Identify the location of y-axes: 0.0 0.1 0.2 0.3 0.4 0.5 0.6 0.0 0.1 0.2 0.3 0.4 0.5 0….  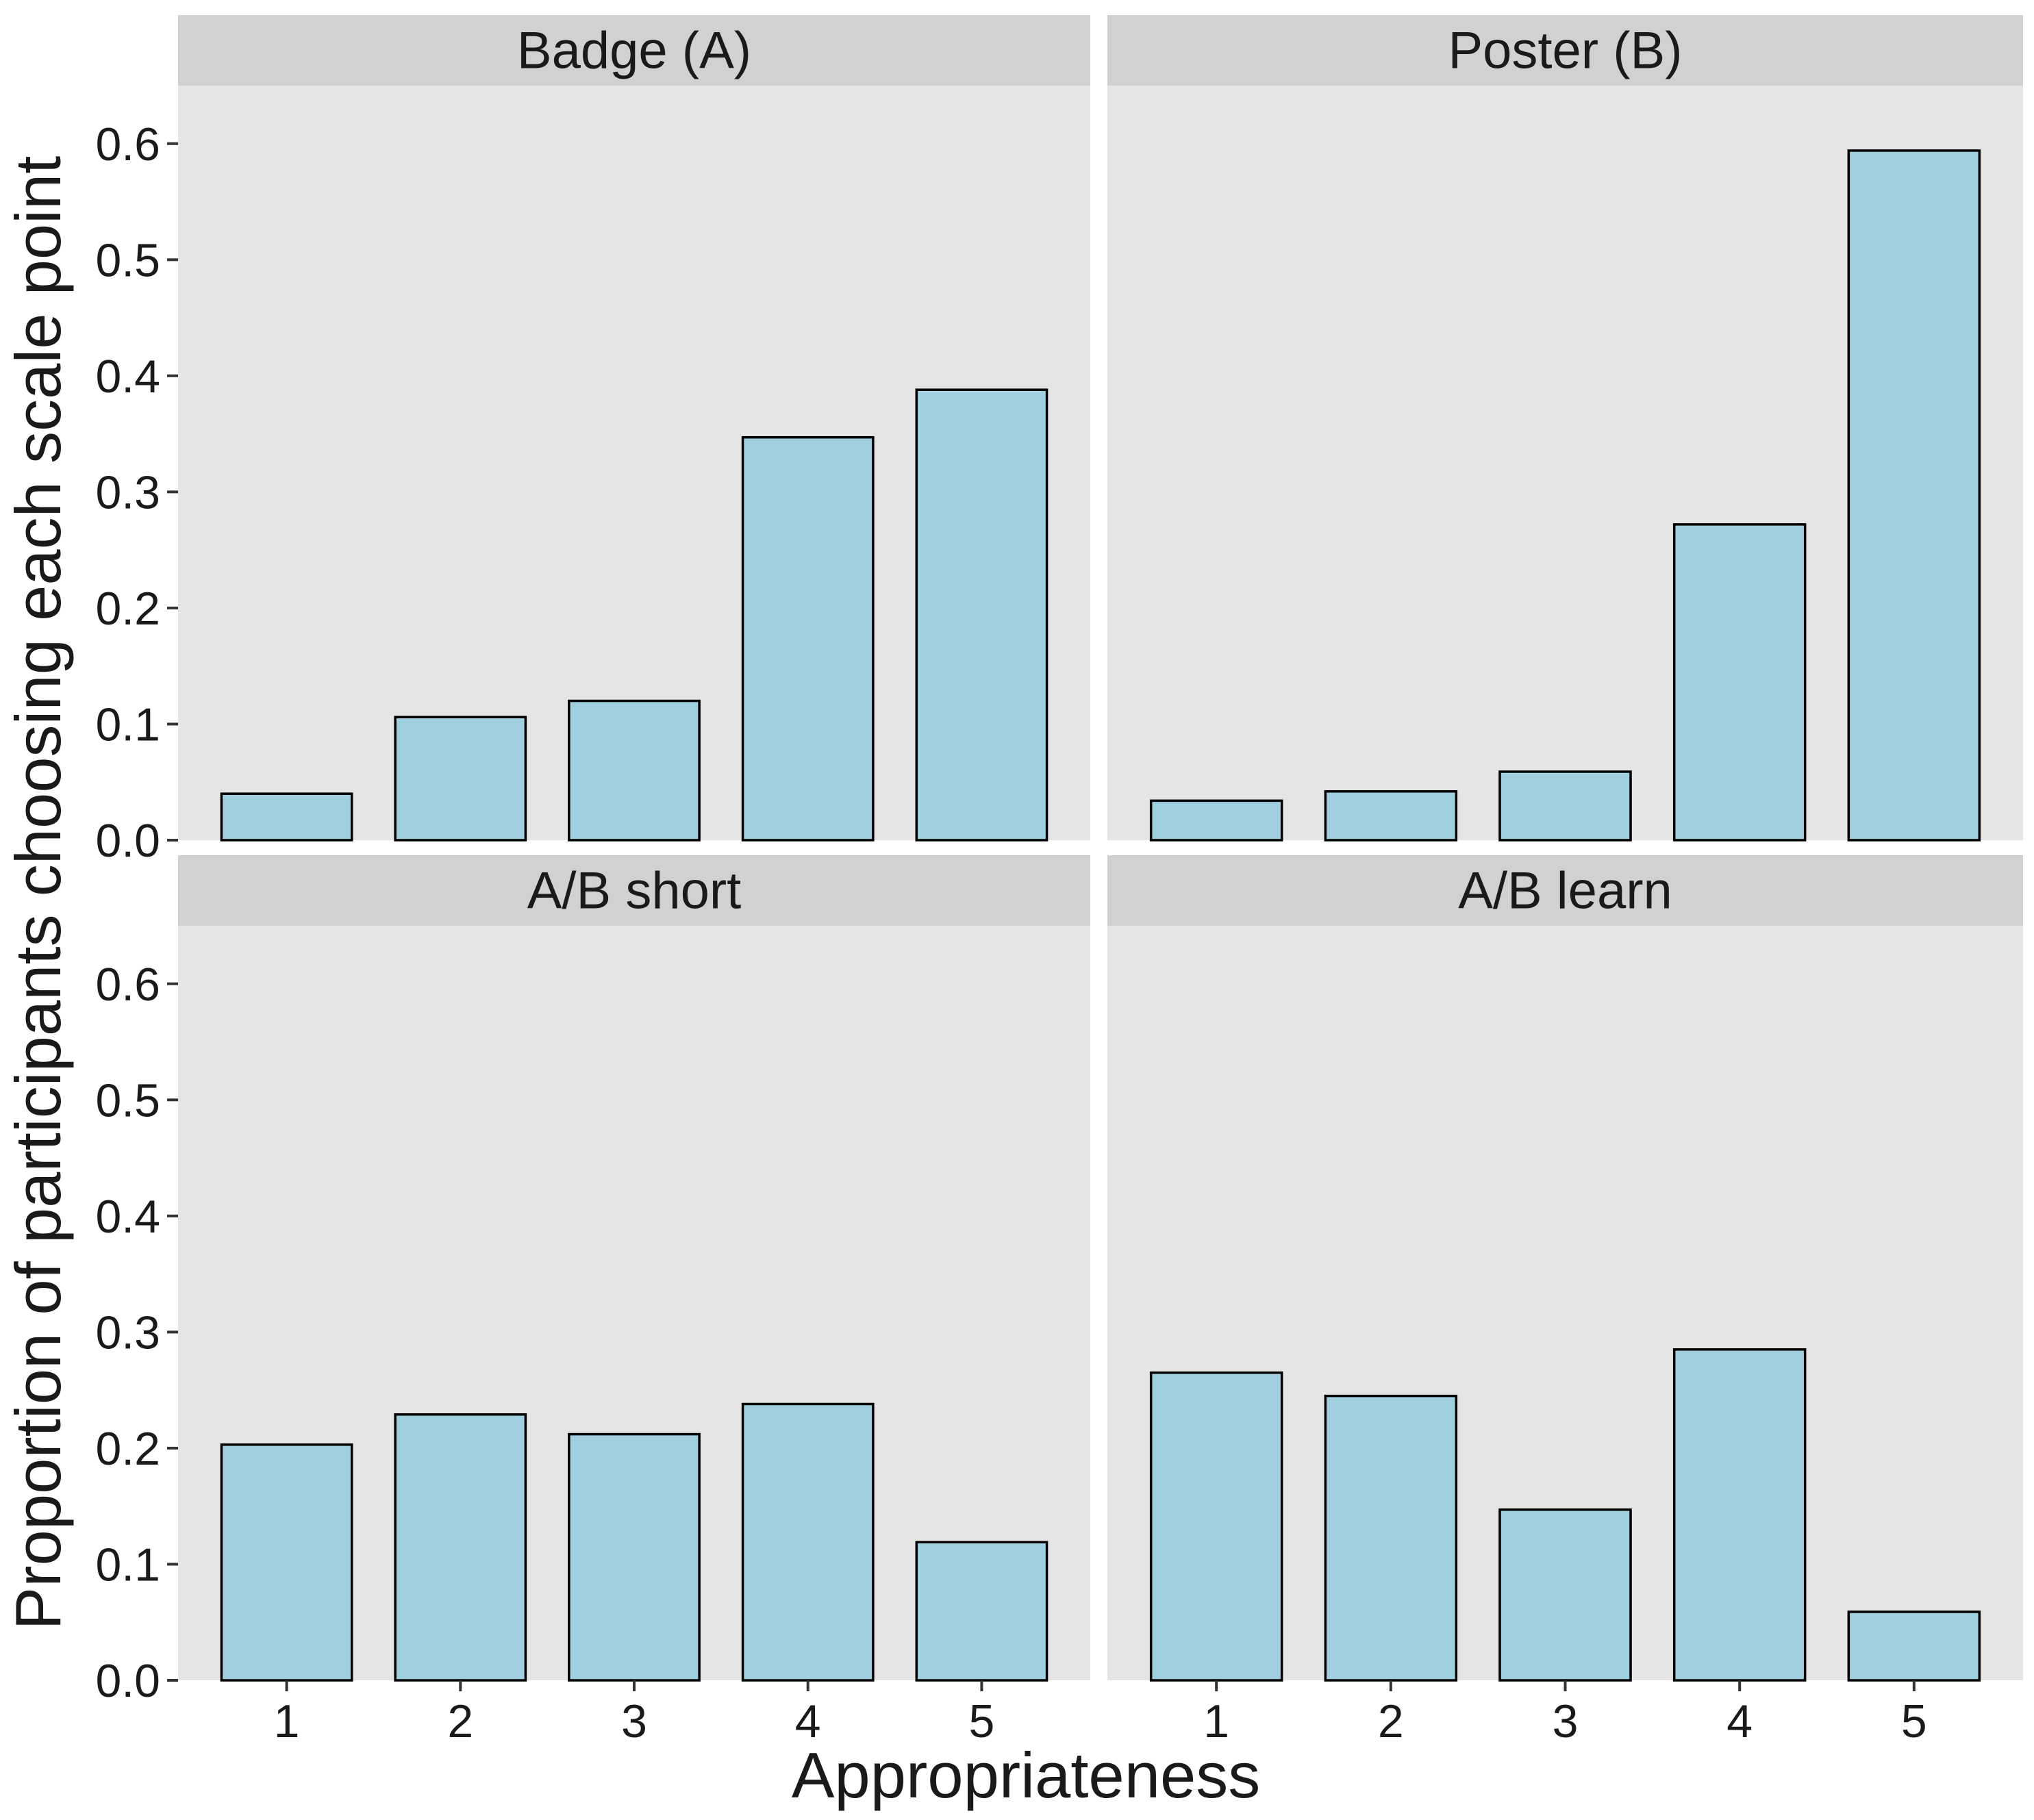
(136, 912).